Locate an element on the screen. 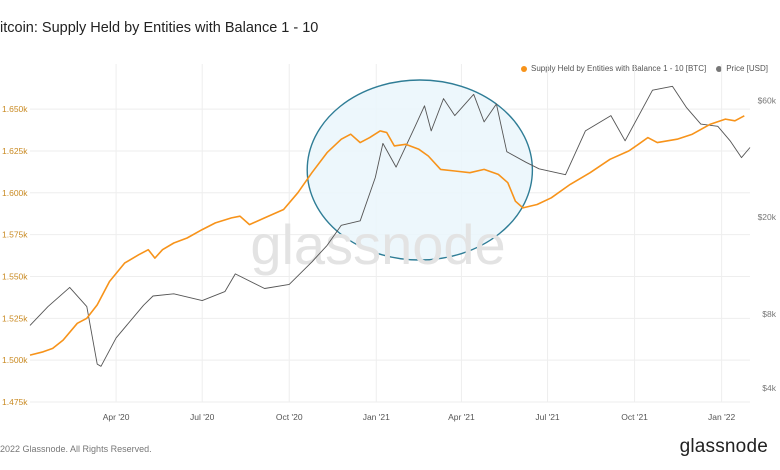  copyright-text: 2022 Glassnode. All Rights Reserved. is located at coordinates (76, 449).